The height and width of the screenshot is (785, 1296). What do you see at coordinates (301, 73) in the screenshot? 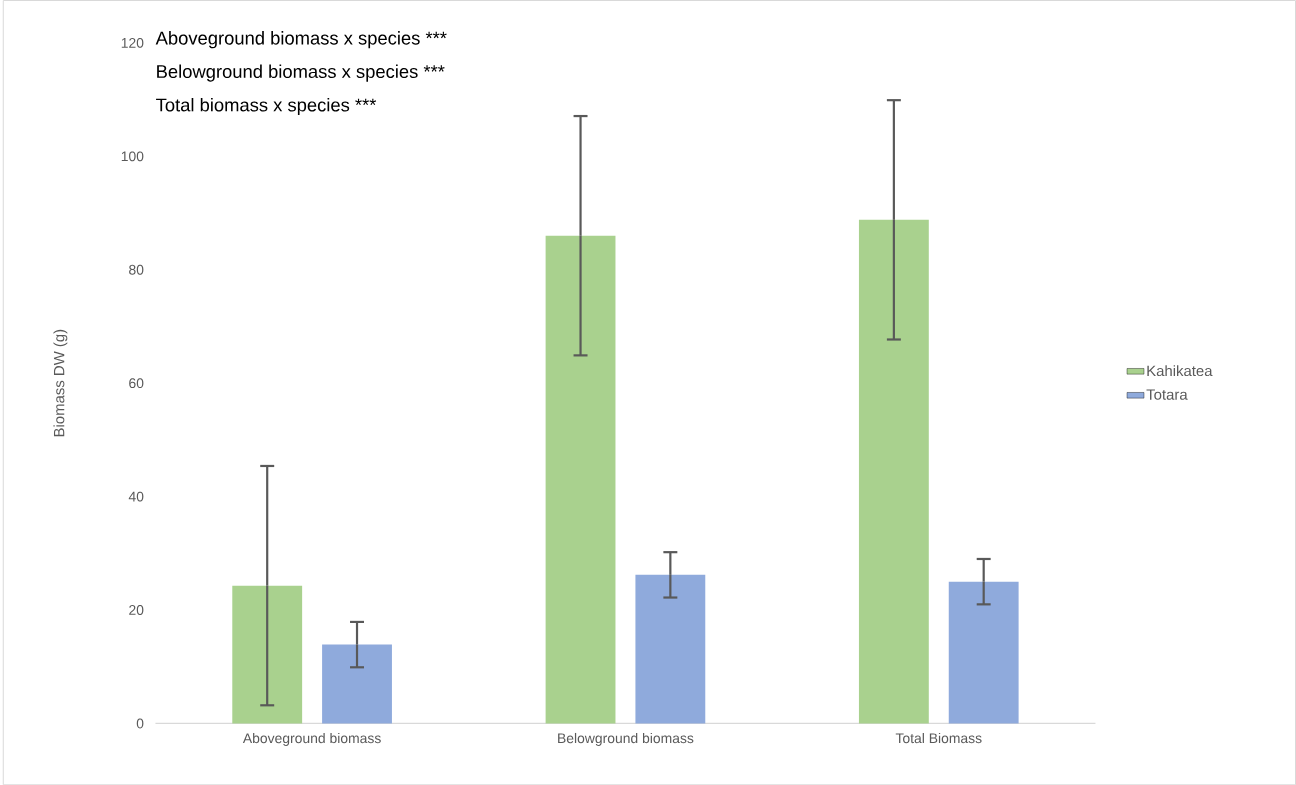
I see `annotation: Belowground biomass x species ***` at bounding box center [301, 73].